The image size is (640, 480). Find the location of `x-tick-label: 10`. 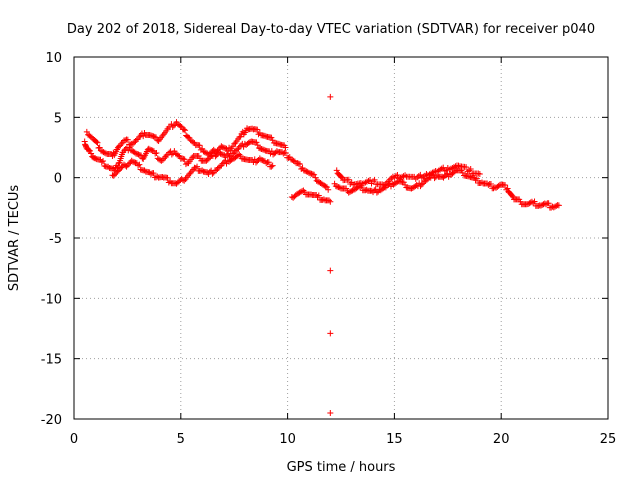

x-tick-label: 10 is located at coordinates (287, 439).